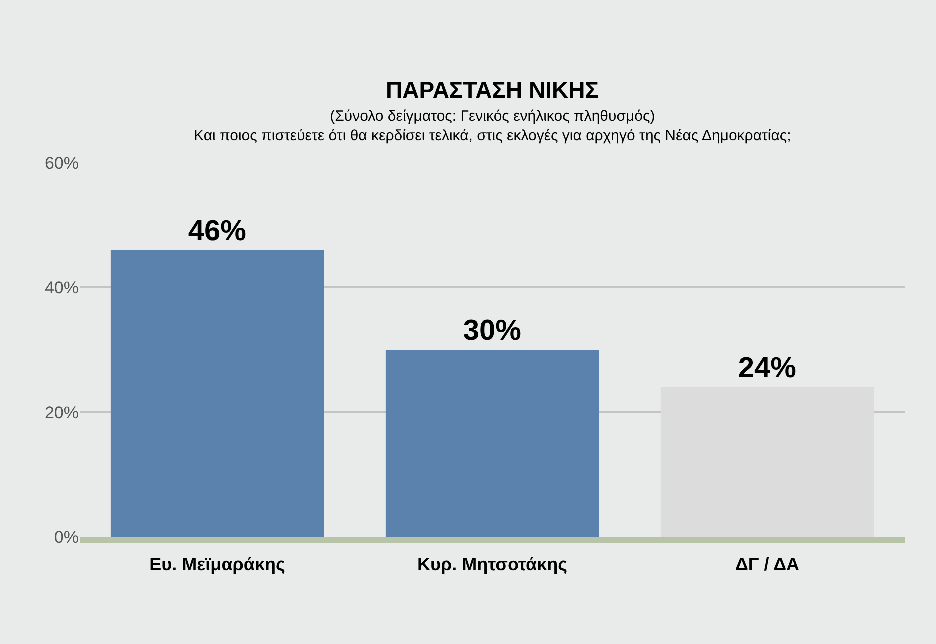 The image size is (936, 644). What do you see at coordinates (493, 126) in the screenshot?
I see `chart-subtitle: (Σύνολο δείγματος: Γενικός ενήλικος πληθυσμός) Και ποιος πιστεύετε ότι θα κερδίσει τελικά, στις εκλογές για αρχηγό της Νέας Δημοκρατίας;` at bounding box center [493, 126].